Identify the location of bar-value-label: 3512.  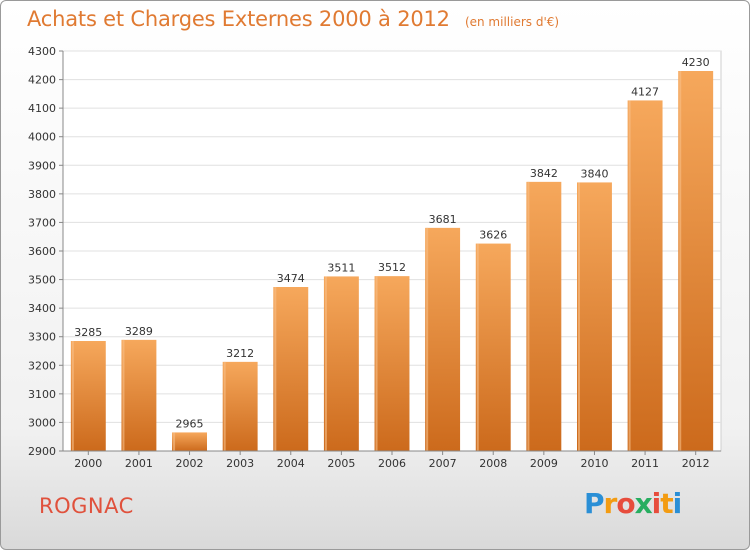
(392, 267).